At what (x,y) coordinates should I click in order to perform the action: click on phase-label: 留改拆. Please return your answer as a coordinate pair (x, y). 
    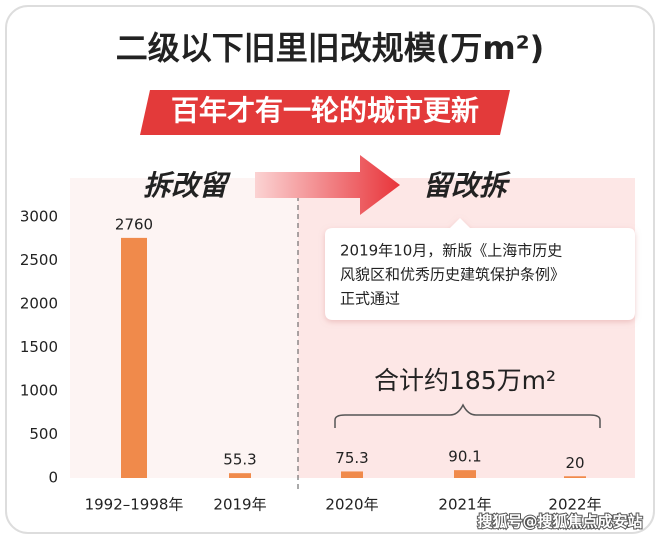
    Looking at the image, I should click on (467, 185).